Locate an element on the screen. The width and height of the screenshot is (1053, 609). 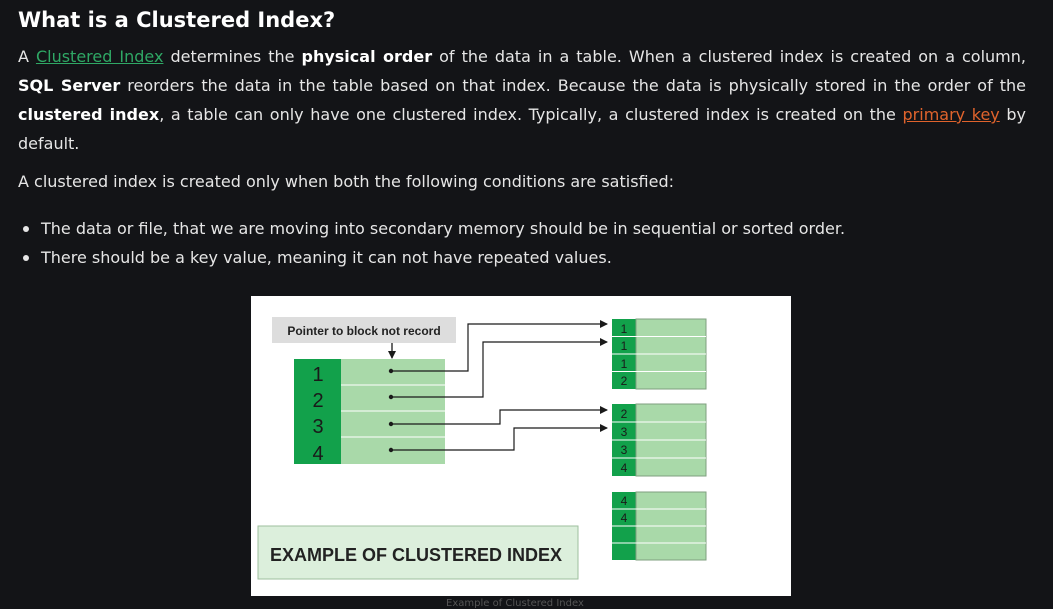
intro-text: by default. is located at coordinates (522, 129).